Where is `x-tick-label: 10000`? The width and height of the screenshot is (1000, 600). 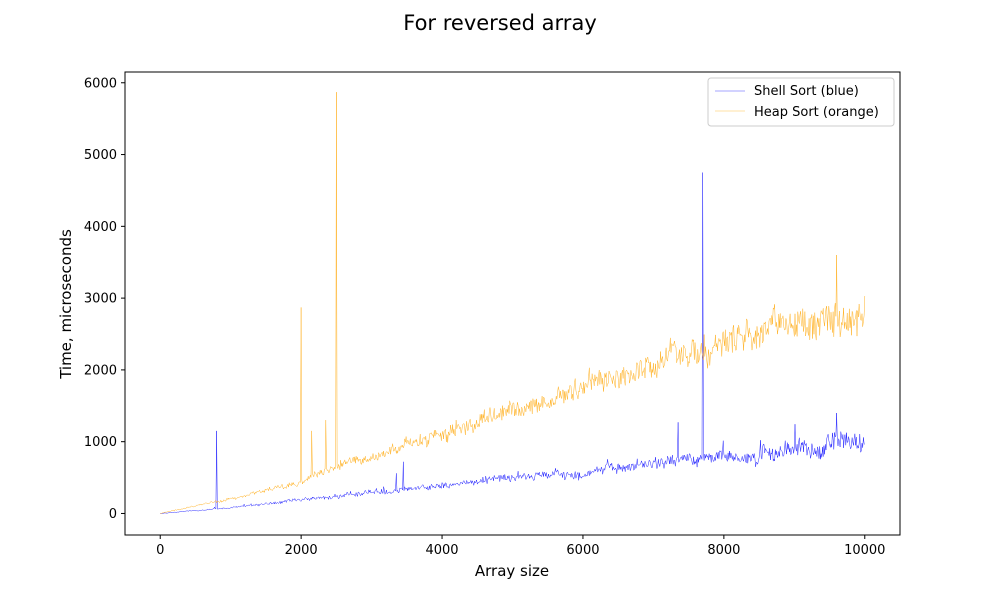 x-tick-label: 10000 is located at coordinates (864, 550).